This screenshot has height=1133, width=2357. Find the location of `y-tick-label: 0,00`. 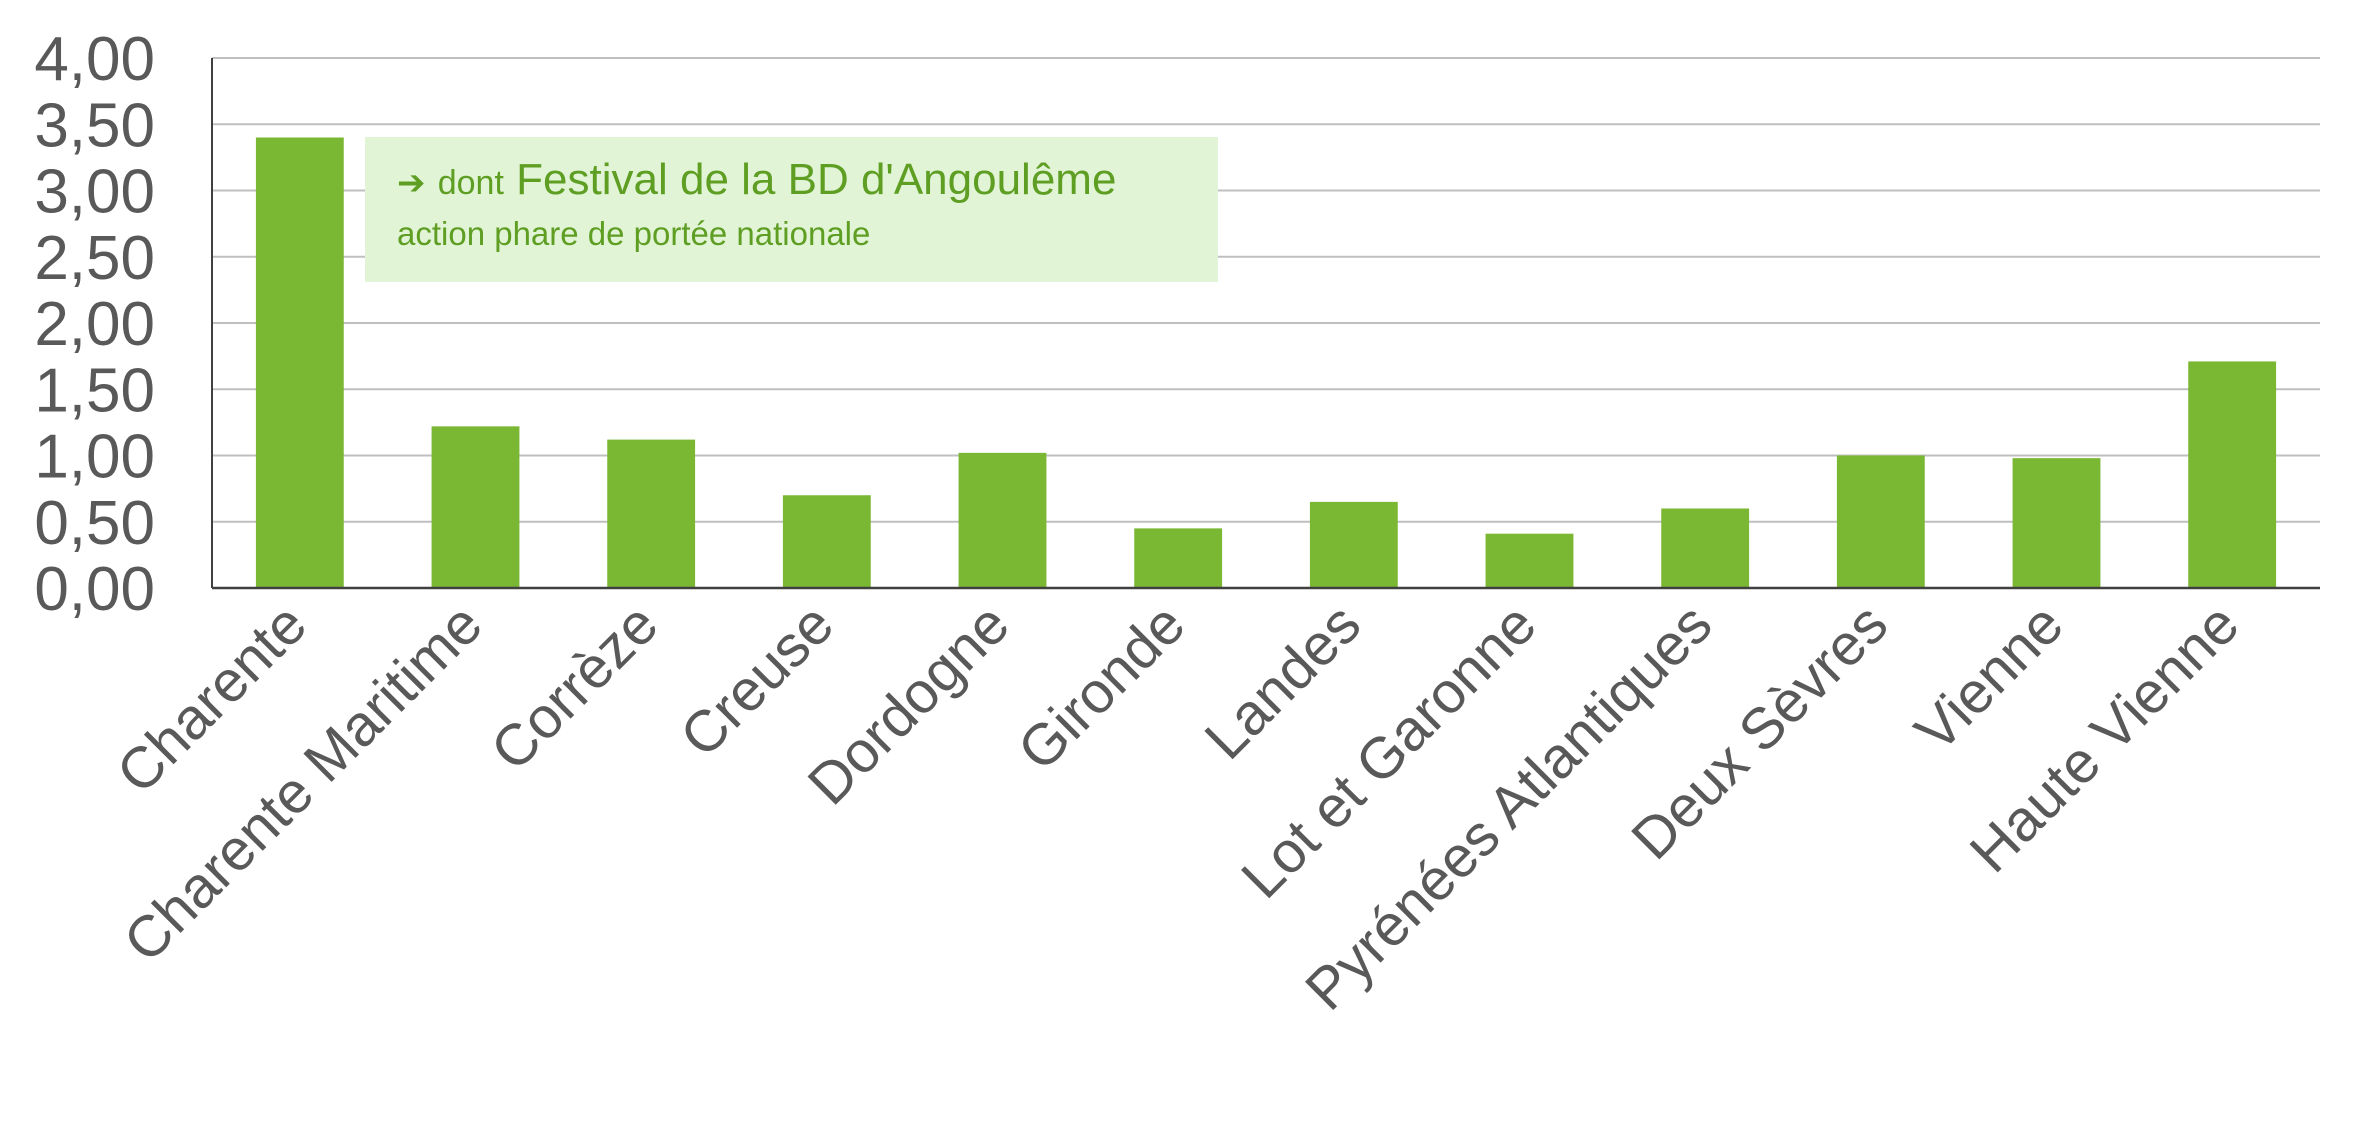

y-tick-label: 0,00 is located at coordinates (94, 589).